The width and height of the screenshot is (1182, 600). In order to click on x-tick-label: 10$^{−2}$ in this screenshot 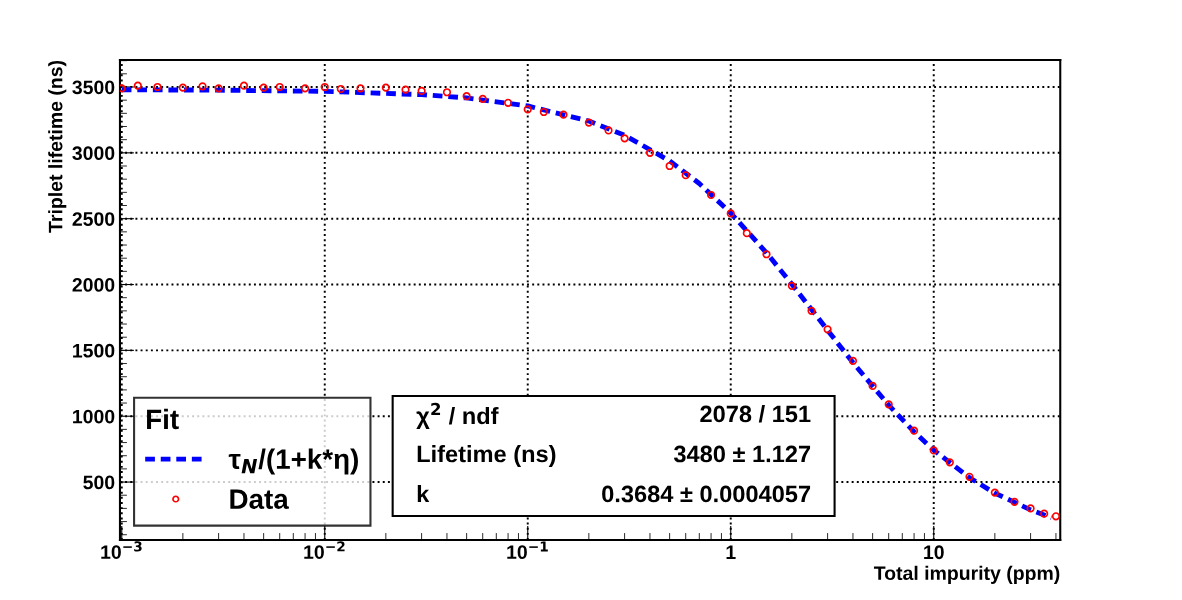, I will do `click(324, 550)`.